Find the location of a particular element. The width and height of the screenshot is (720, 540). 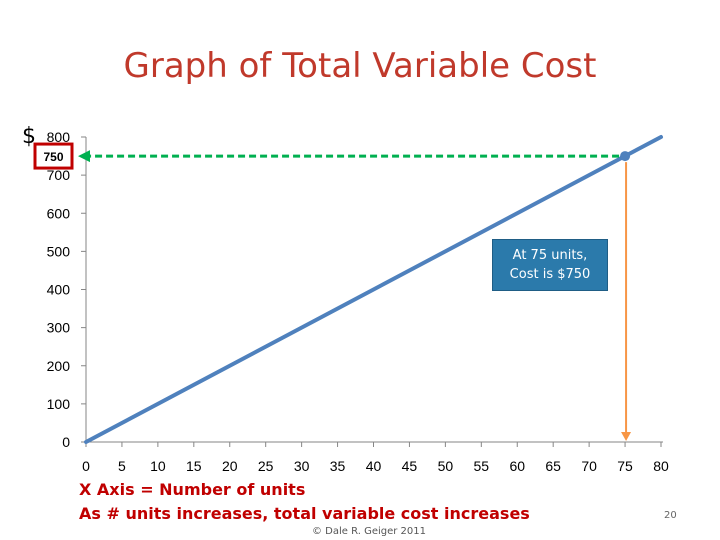

x-tick-label: 40 is located at coordinates (374, 466).